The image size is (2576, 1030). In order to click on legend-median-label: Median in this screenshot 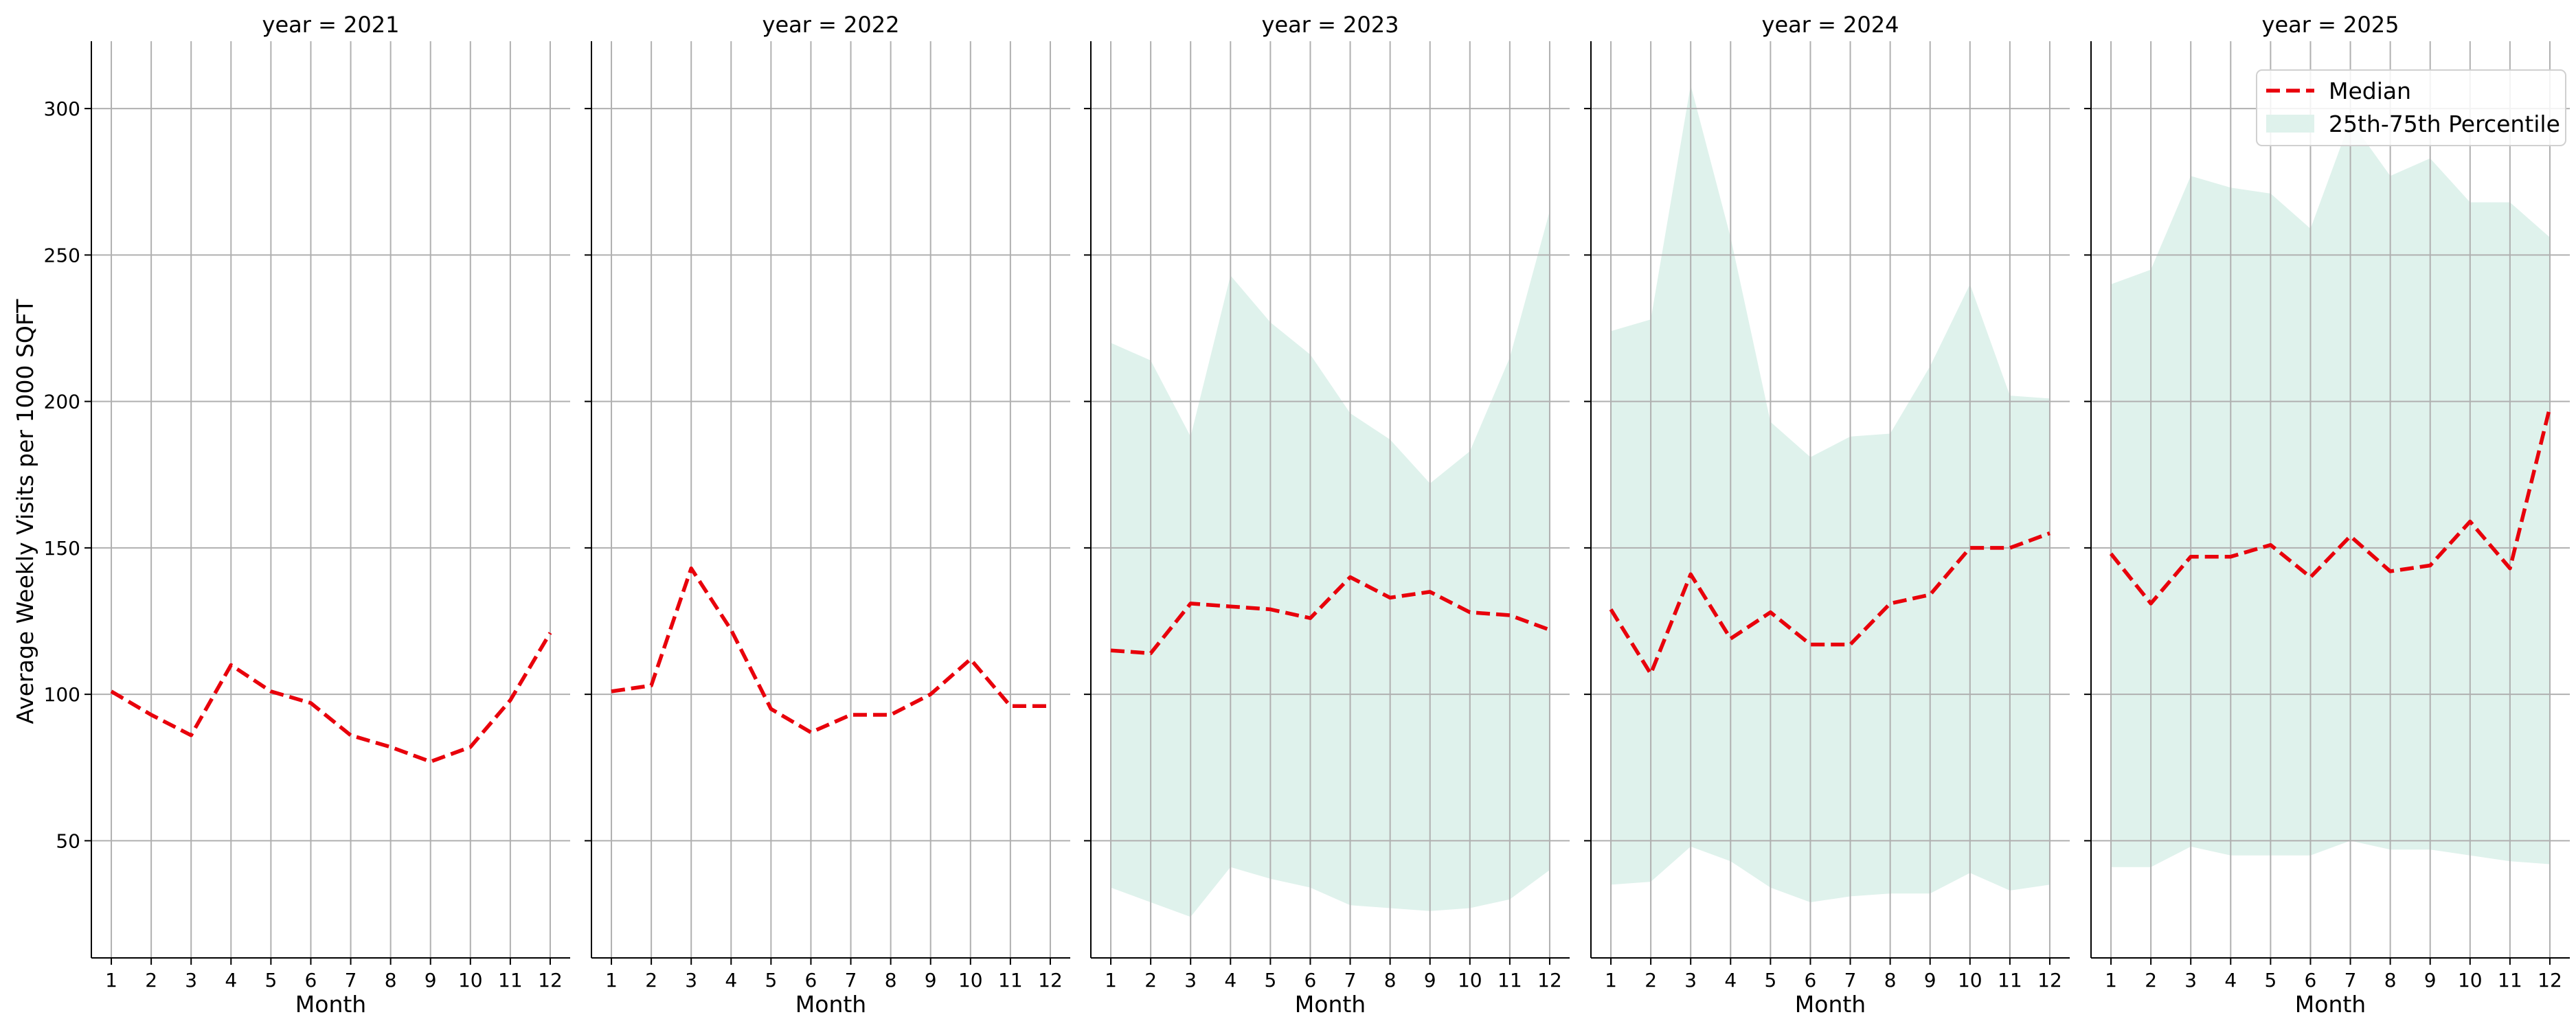, I will do `click(2370, 91)`.